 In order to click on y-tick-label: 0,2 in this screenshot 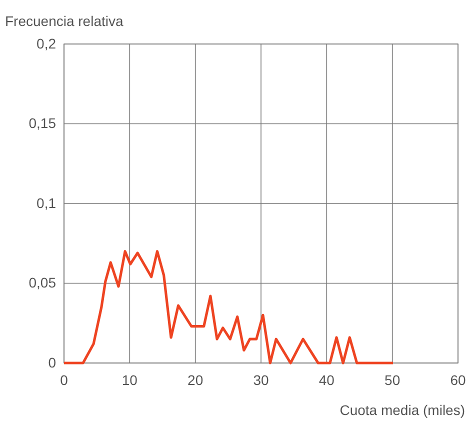, I will do `click(46, 43)`.